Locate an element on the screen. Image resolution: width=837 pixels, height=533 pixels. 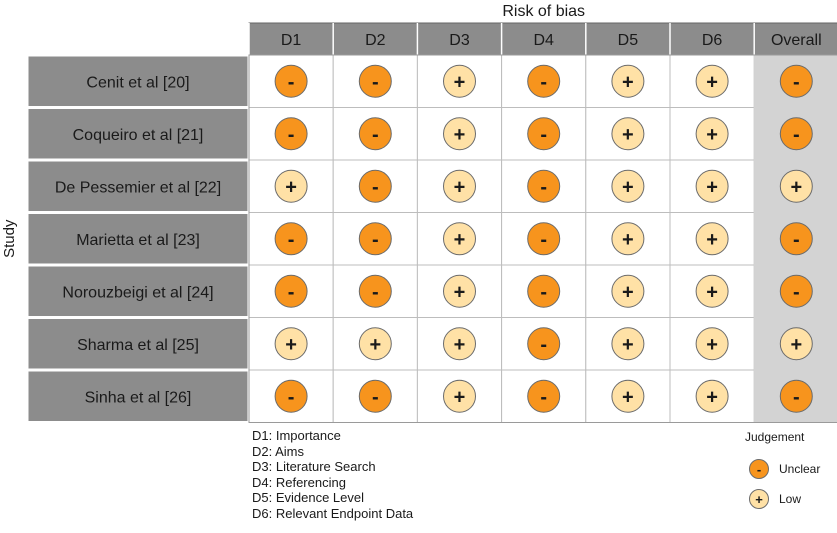
study-label: Marietta et al [23] is located at coordinates (138, 240).